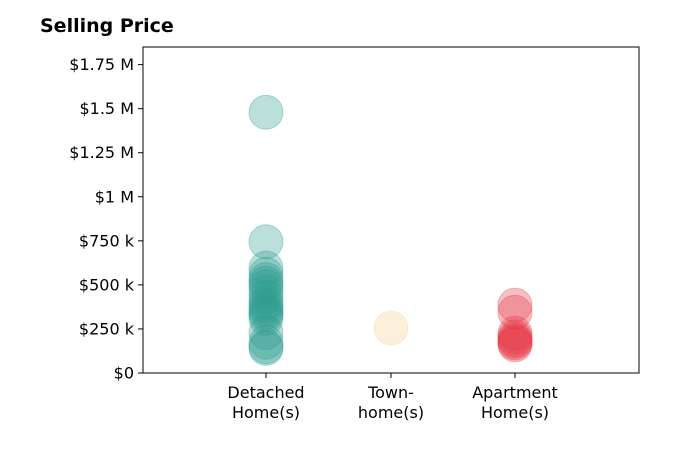  I want to click on chart-title: Selling Price, so click(107, 26).